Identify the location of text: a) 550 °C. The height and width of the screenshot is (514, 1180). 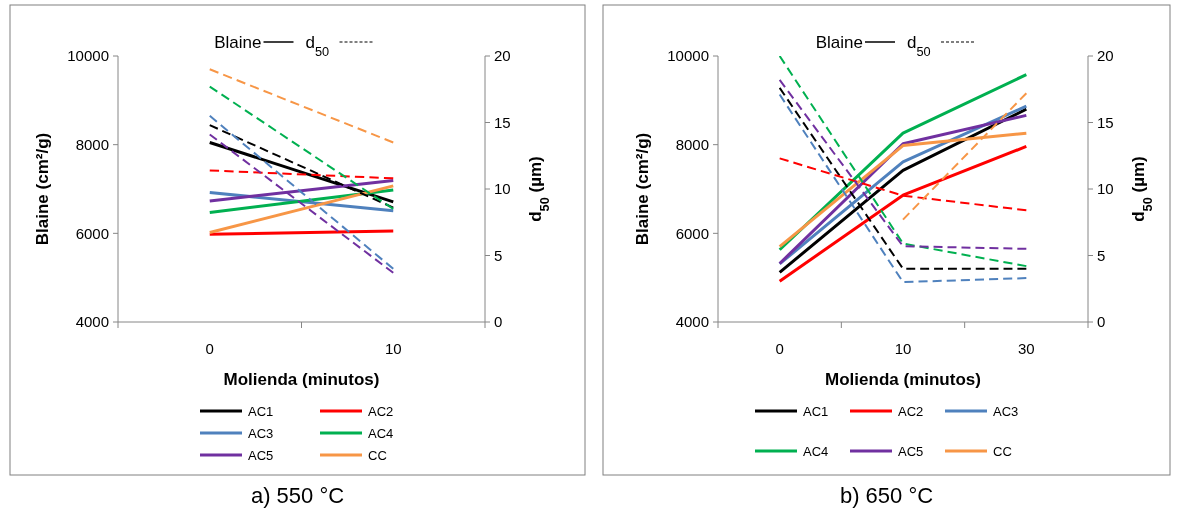
(297, 495).